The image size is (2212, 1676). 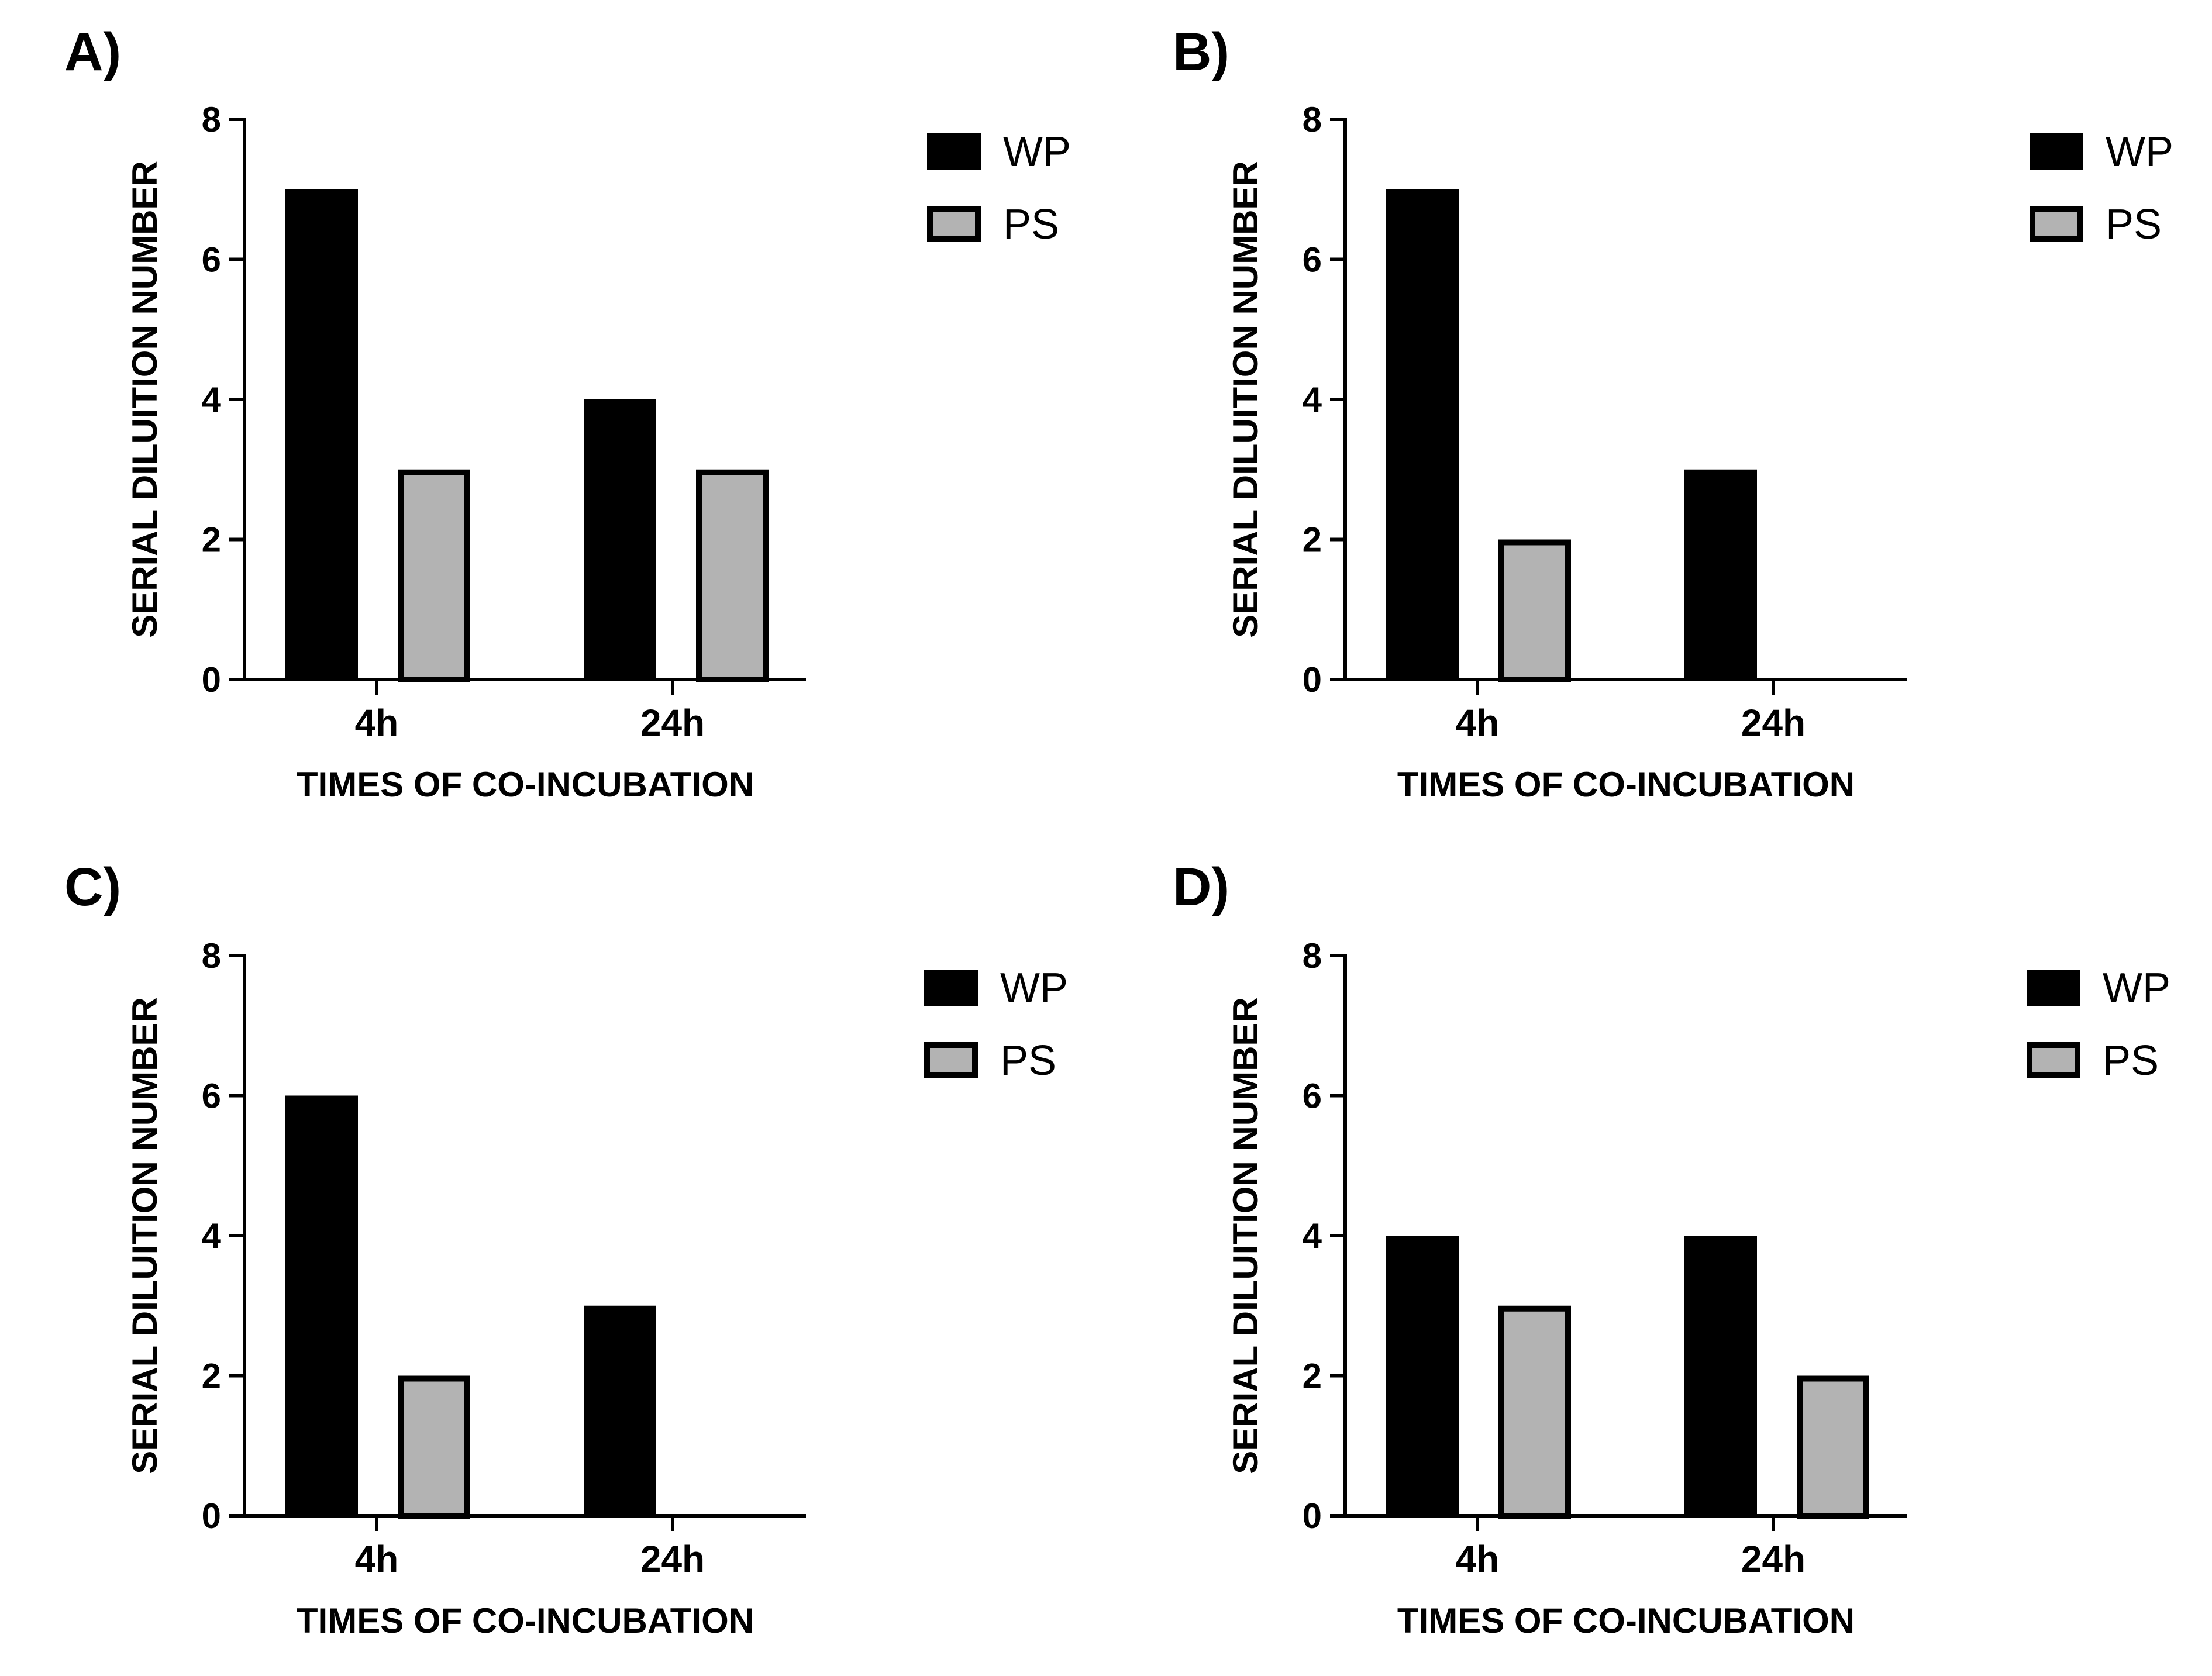 I want to click on panel-letter: A), so click(x=92, y=52).